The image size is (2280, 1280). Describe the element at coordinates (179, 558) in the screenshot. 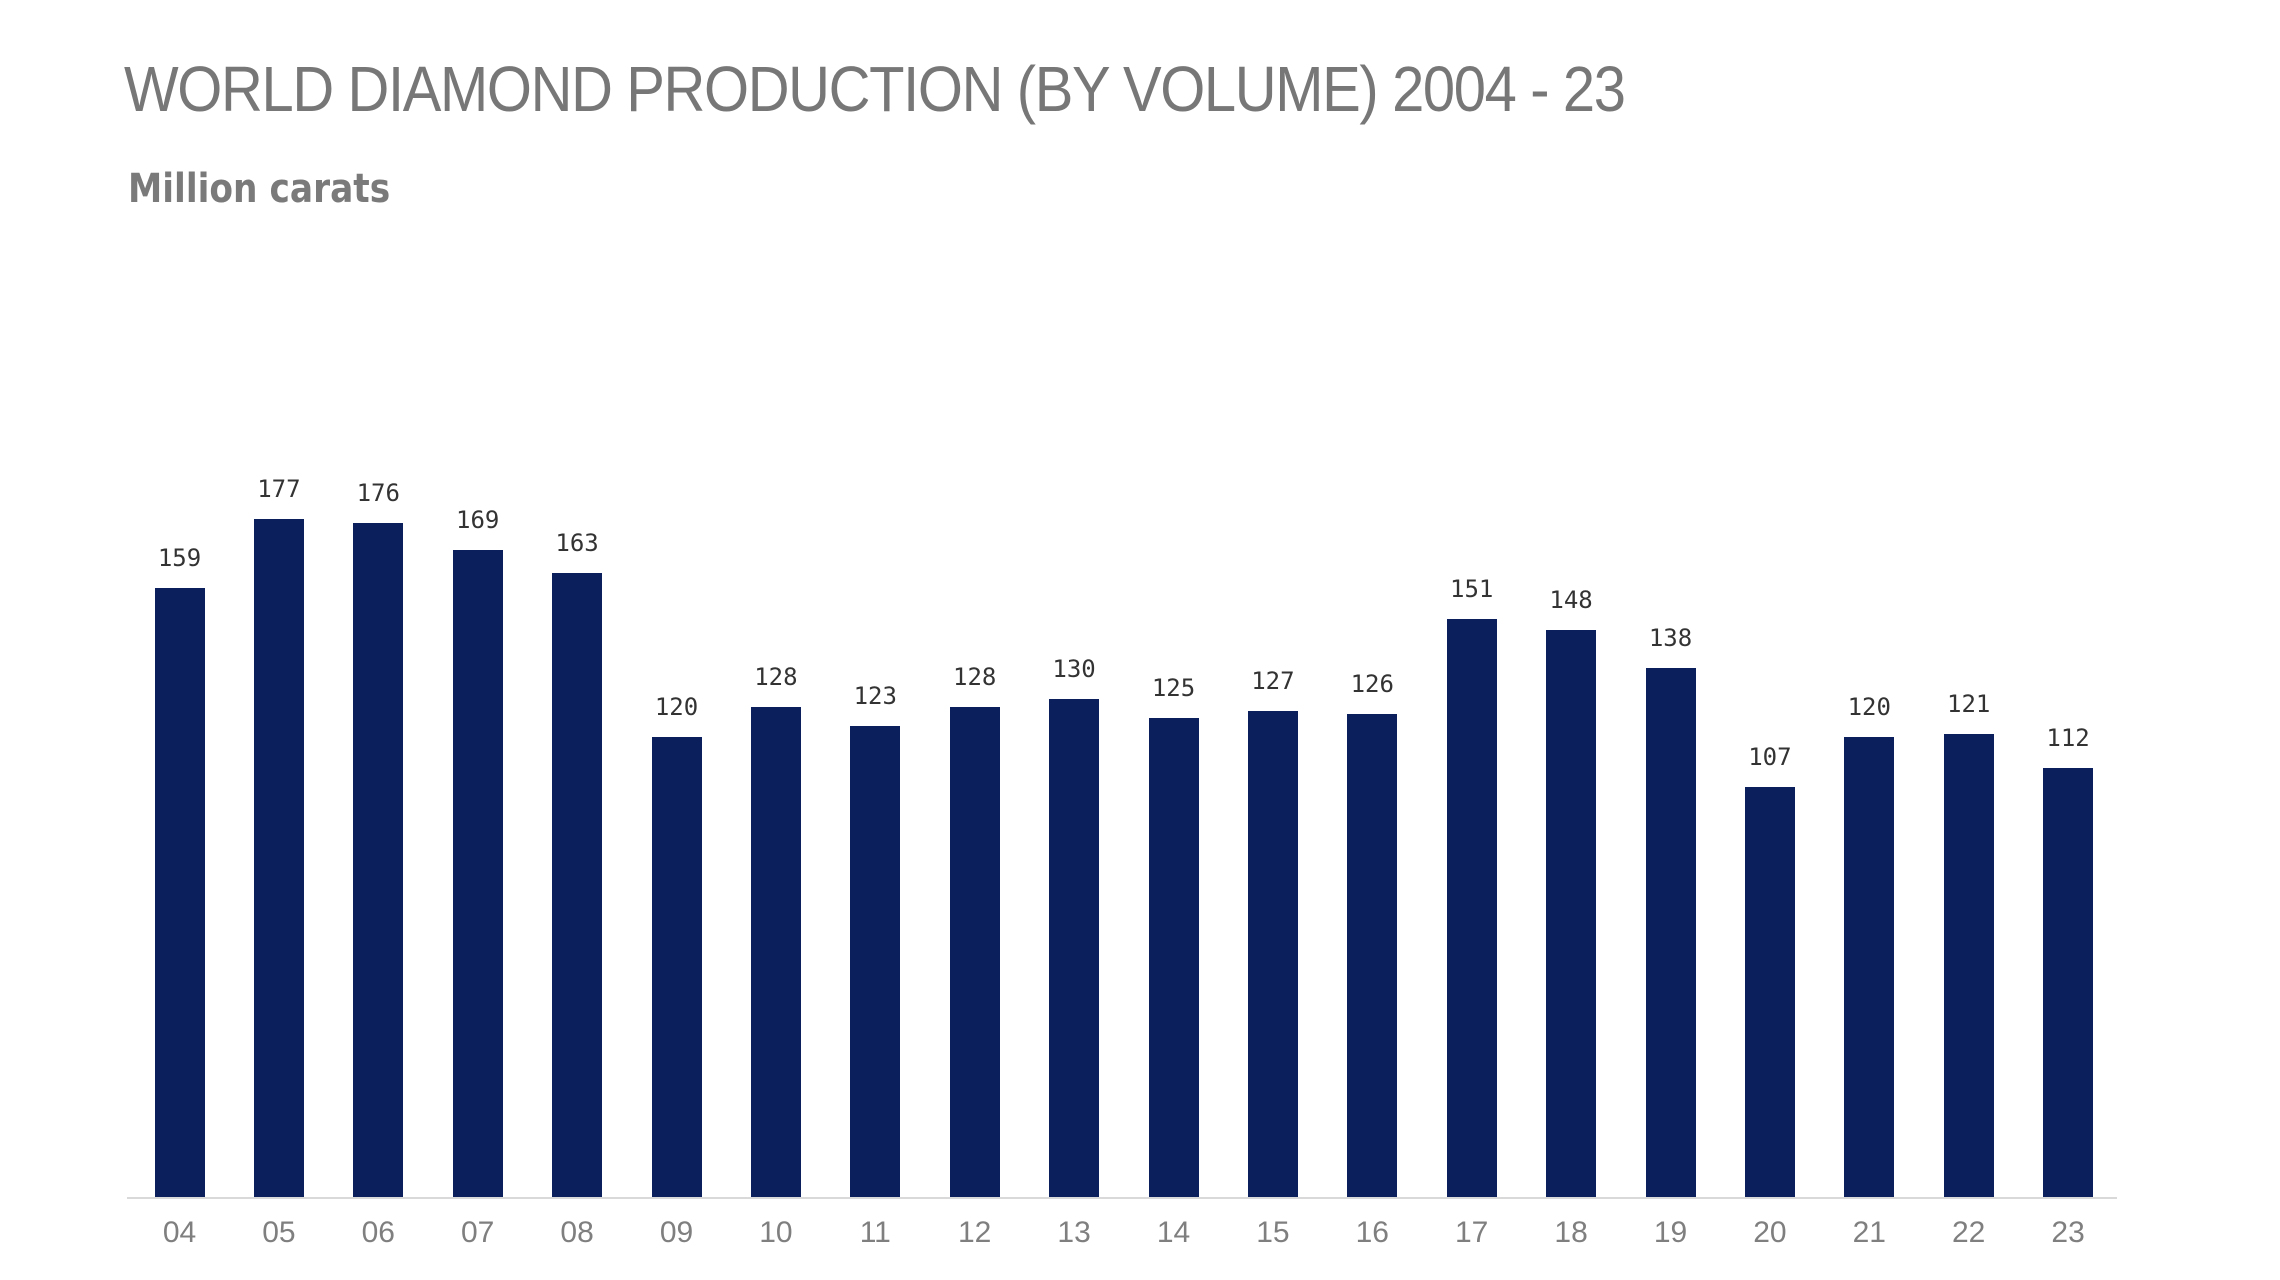

I see `data-label: 159` at that location.